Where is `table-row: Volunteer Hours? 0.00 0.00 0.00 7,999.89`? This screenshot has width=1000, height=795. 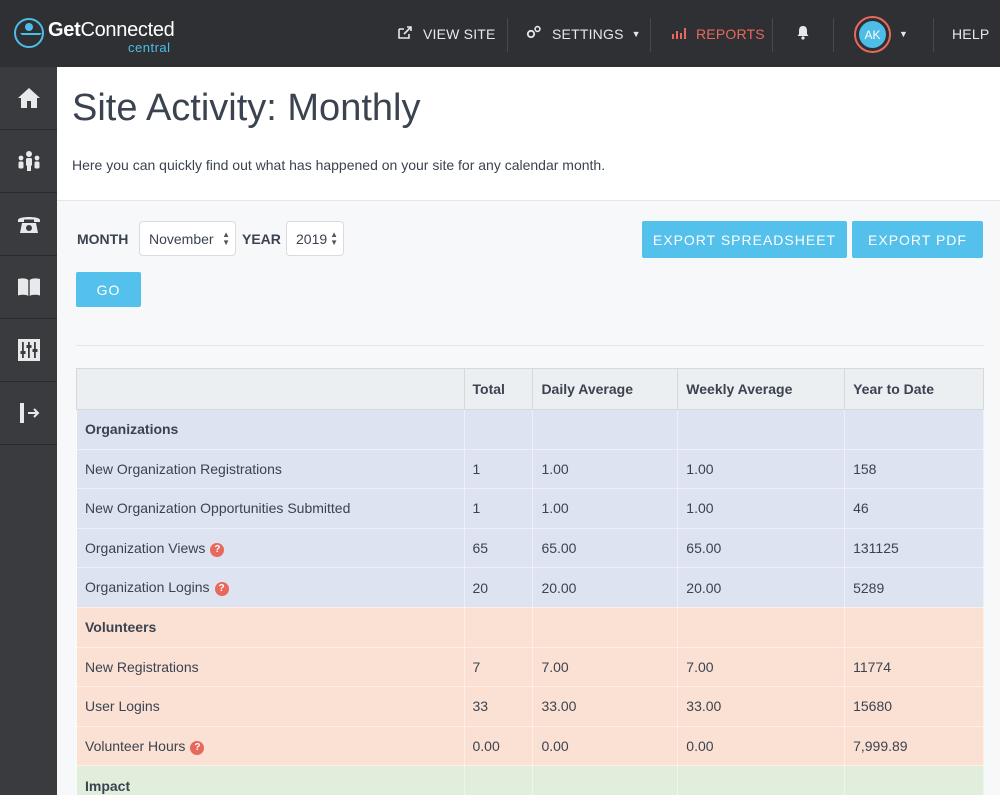 table-row: Volunteer Hours? 0.00 0.00 0.00 7,999.89 is located at coordinates (530, 746).